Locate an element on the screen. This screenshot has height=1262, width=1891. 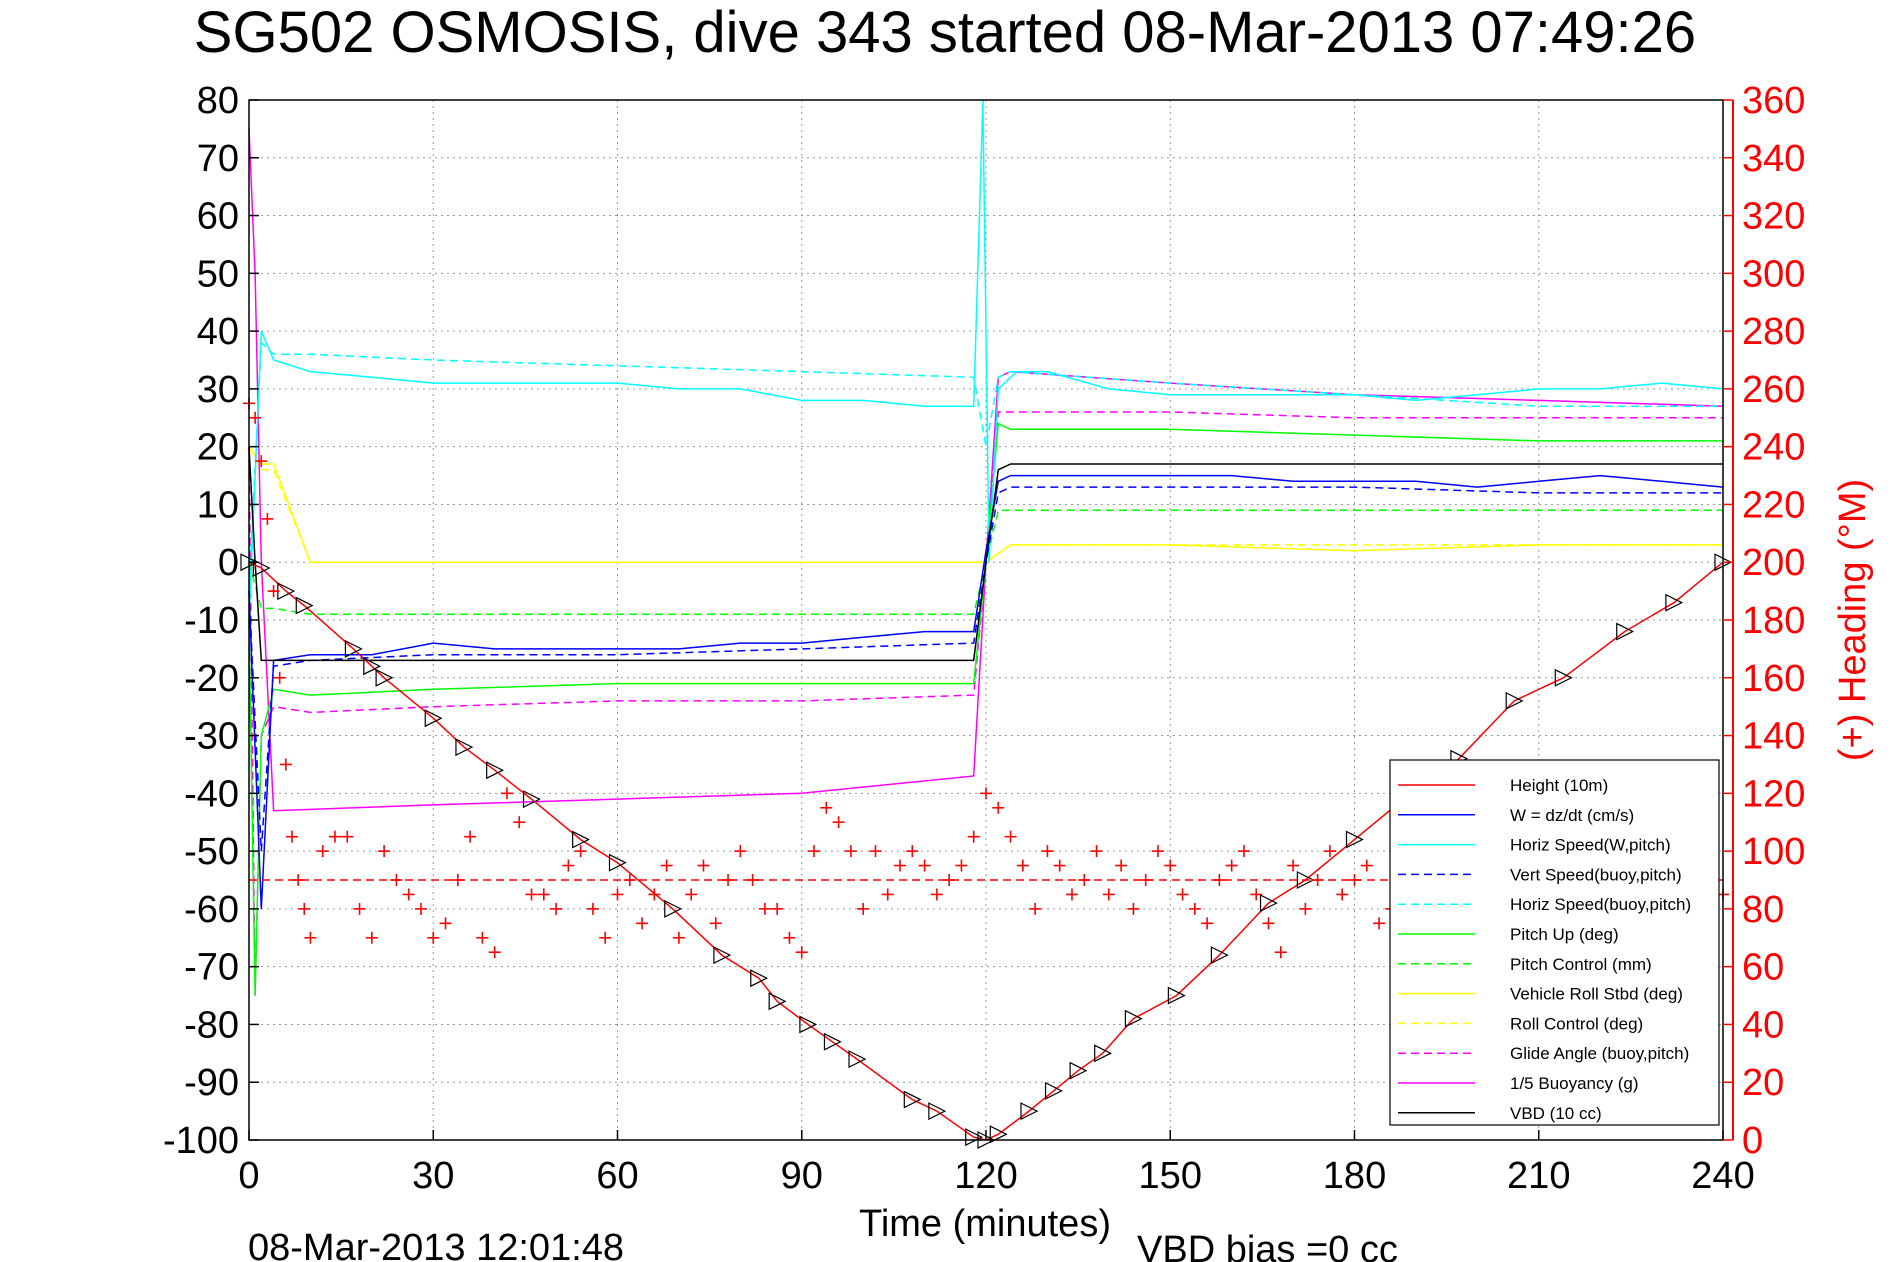
right-y-tick-label: 280 is located at coordinates (1773, 332).